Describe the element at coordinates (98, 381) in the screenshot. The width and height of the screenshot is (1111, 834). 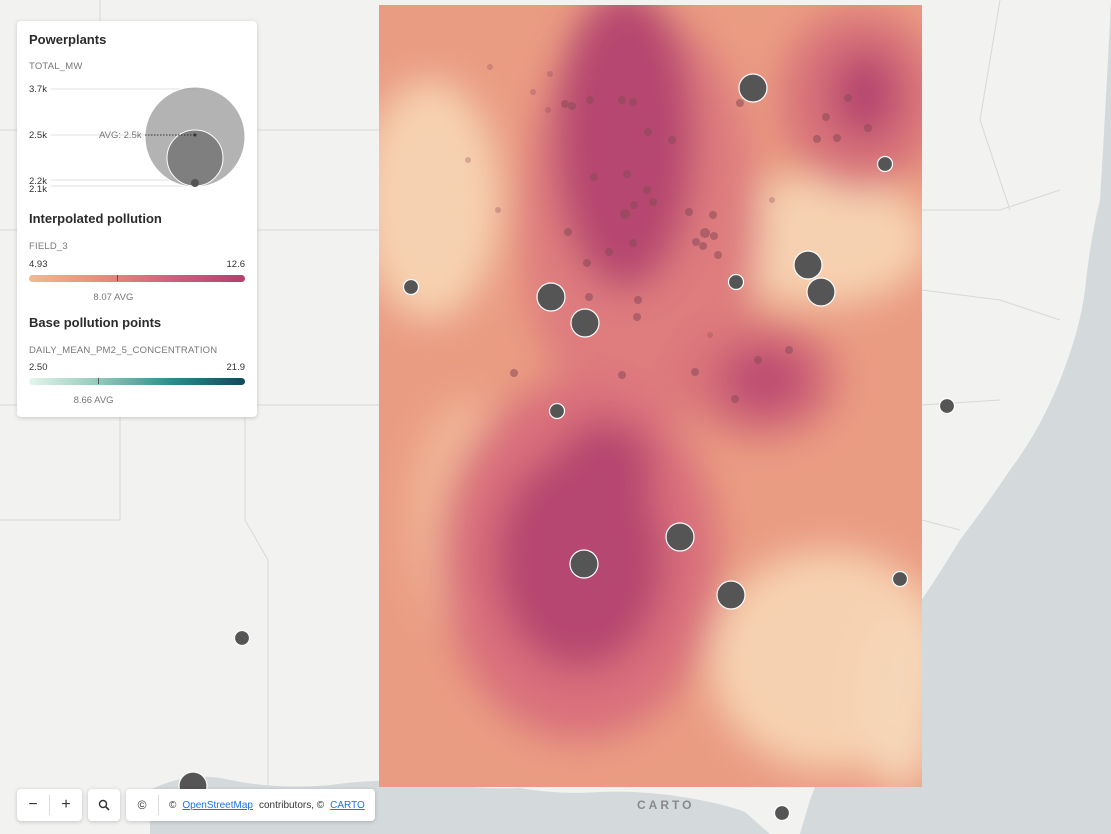
I see `base-points-avg-tick` at that location.